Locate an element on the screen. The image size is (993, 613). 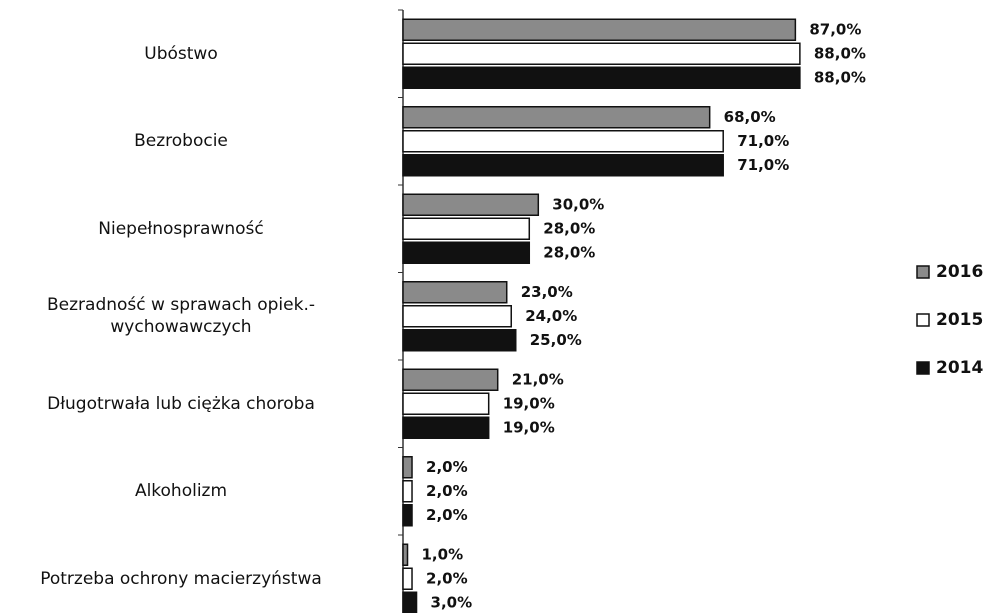
category-label: Alkoholizm is located at coordinates (181, 491).